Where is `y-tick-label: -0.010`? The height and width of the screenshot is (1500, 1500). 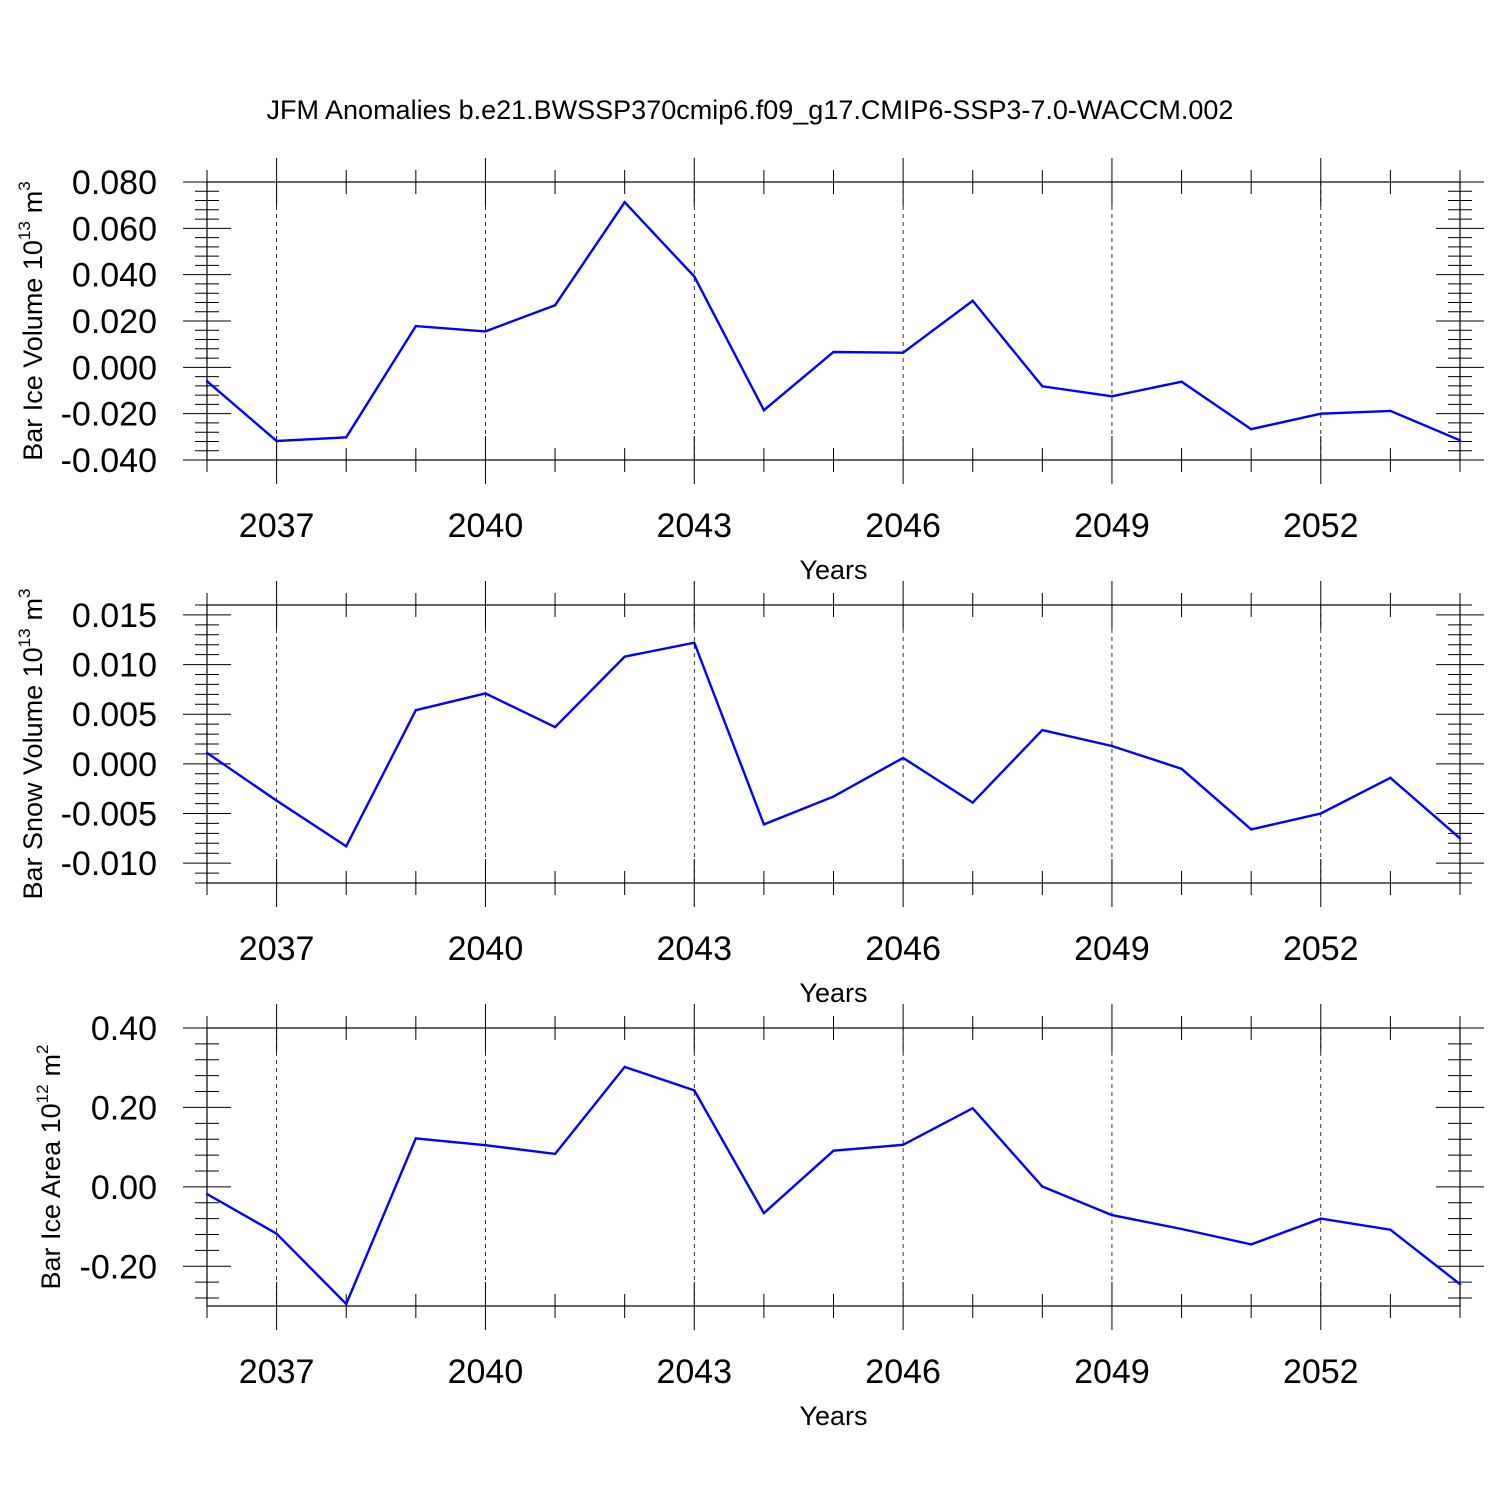
y-tick-label: -0.010 is located at coordinates (109, 864).